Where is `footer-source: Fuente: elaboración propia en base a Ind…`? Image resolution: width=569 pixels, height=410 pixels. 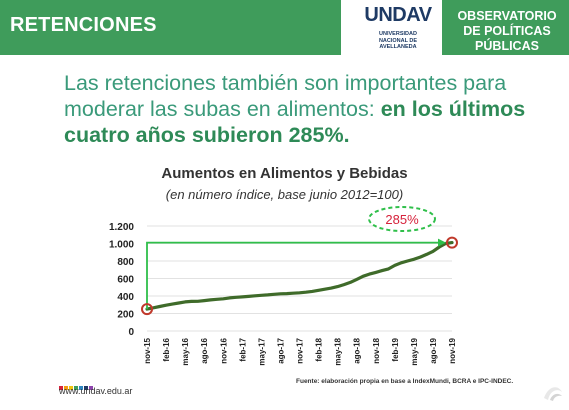
footer-source: Fuente: elaboración propia en base a Ind… is located at coordinates (405, 381).